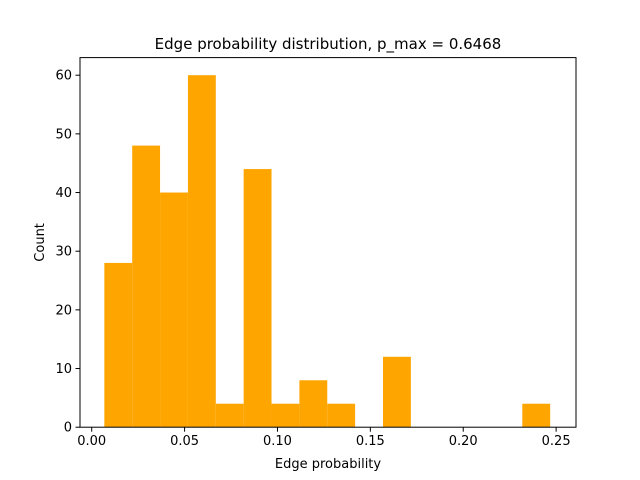 The image size is (640, 480). What do you see at coordinates (63, 134) in the screenshot?
I see `y-tick-label: 50` at bounding box center [63, 134].